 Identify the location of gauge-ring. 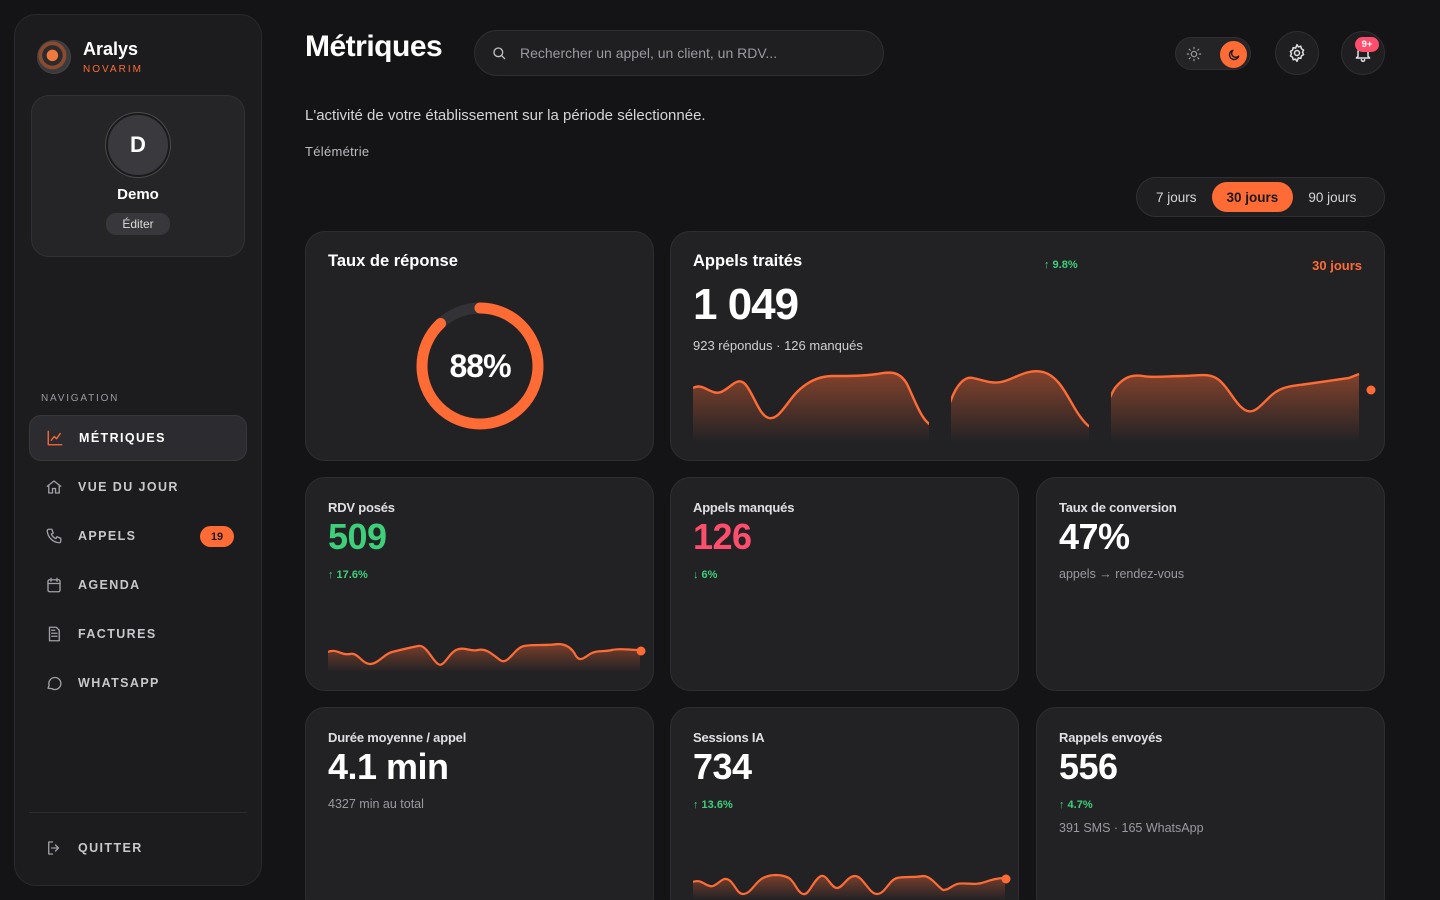
(480, 366).